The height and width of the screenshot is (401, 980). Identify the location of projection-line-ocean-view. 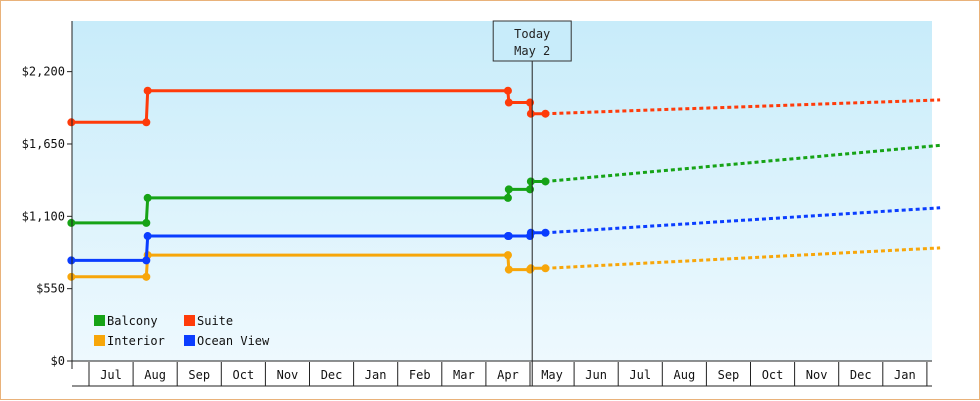
(743, 220).